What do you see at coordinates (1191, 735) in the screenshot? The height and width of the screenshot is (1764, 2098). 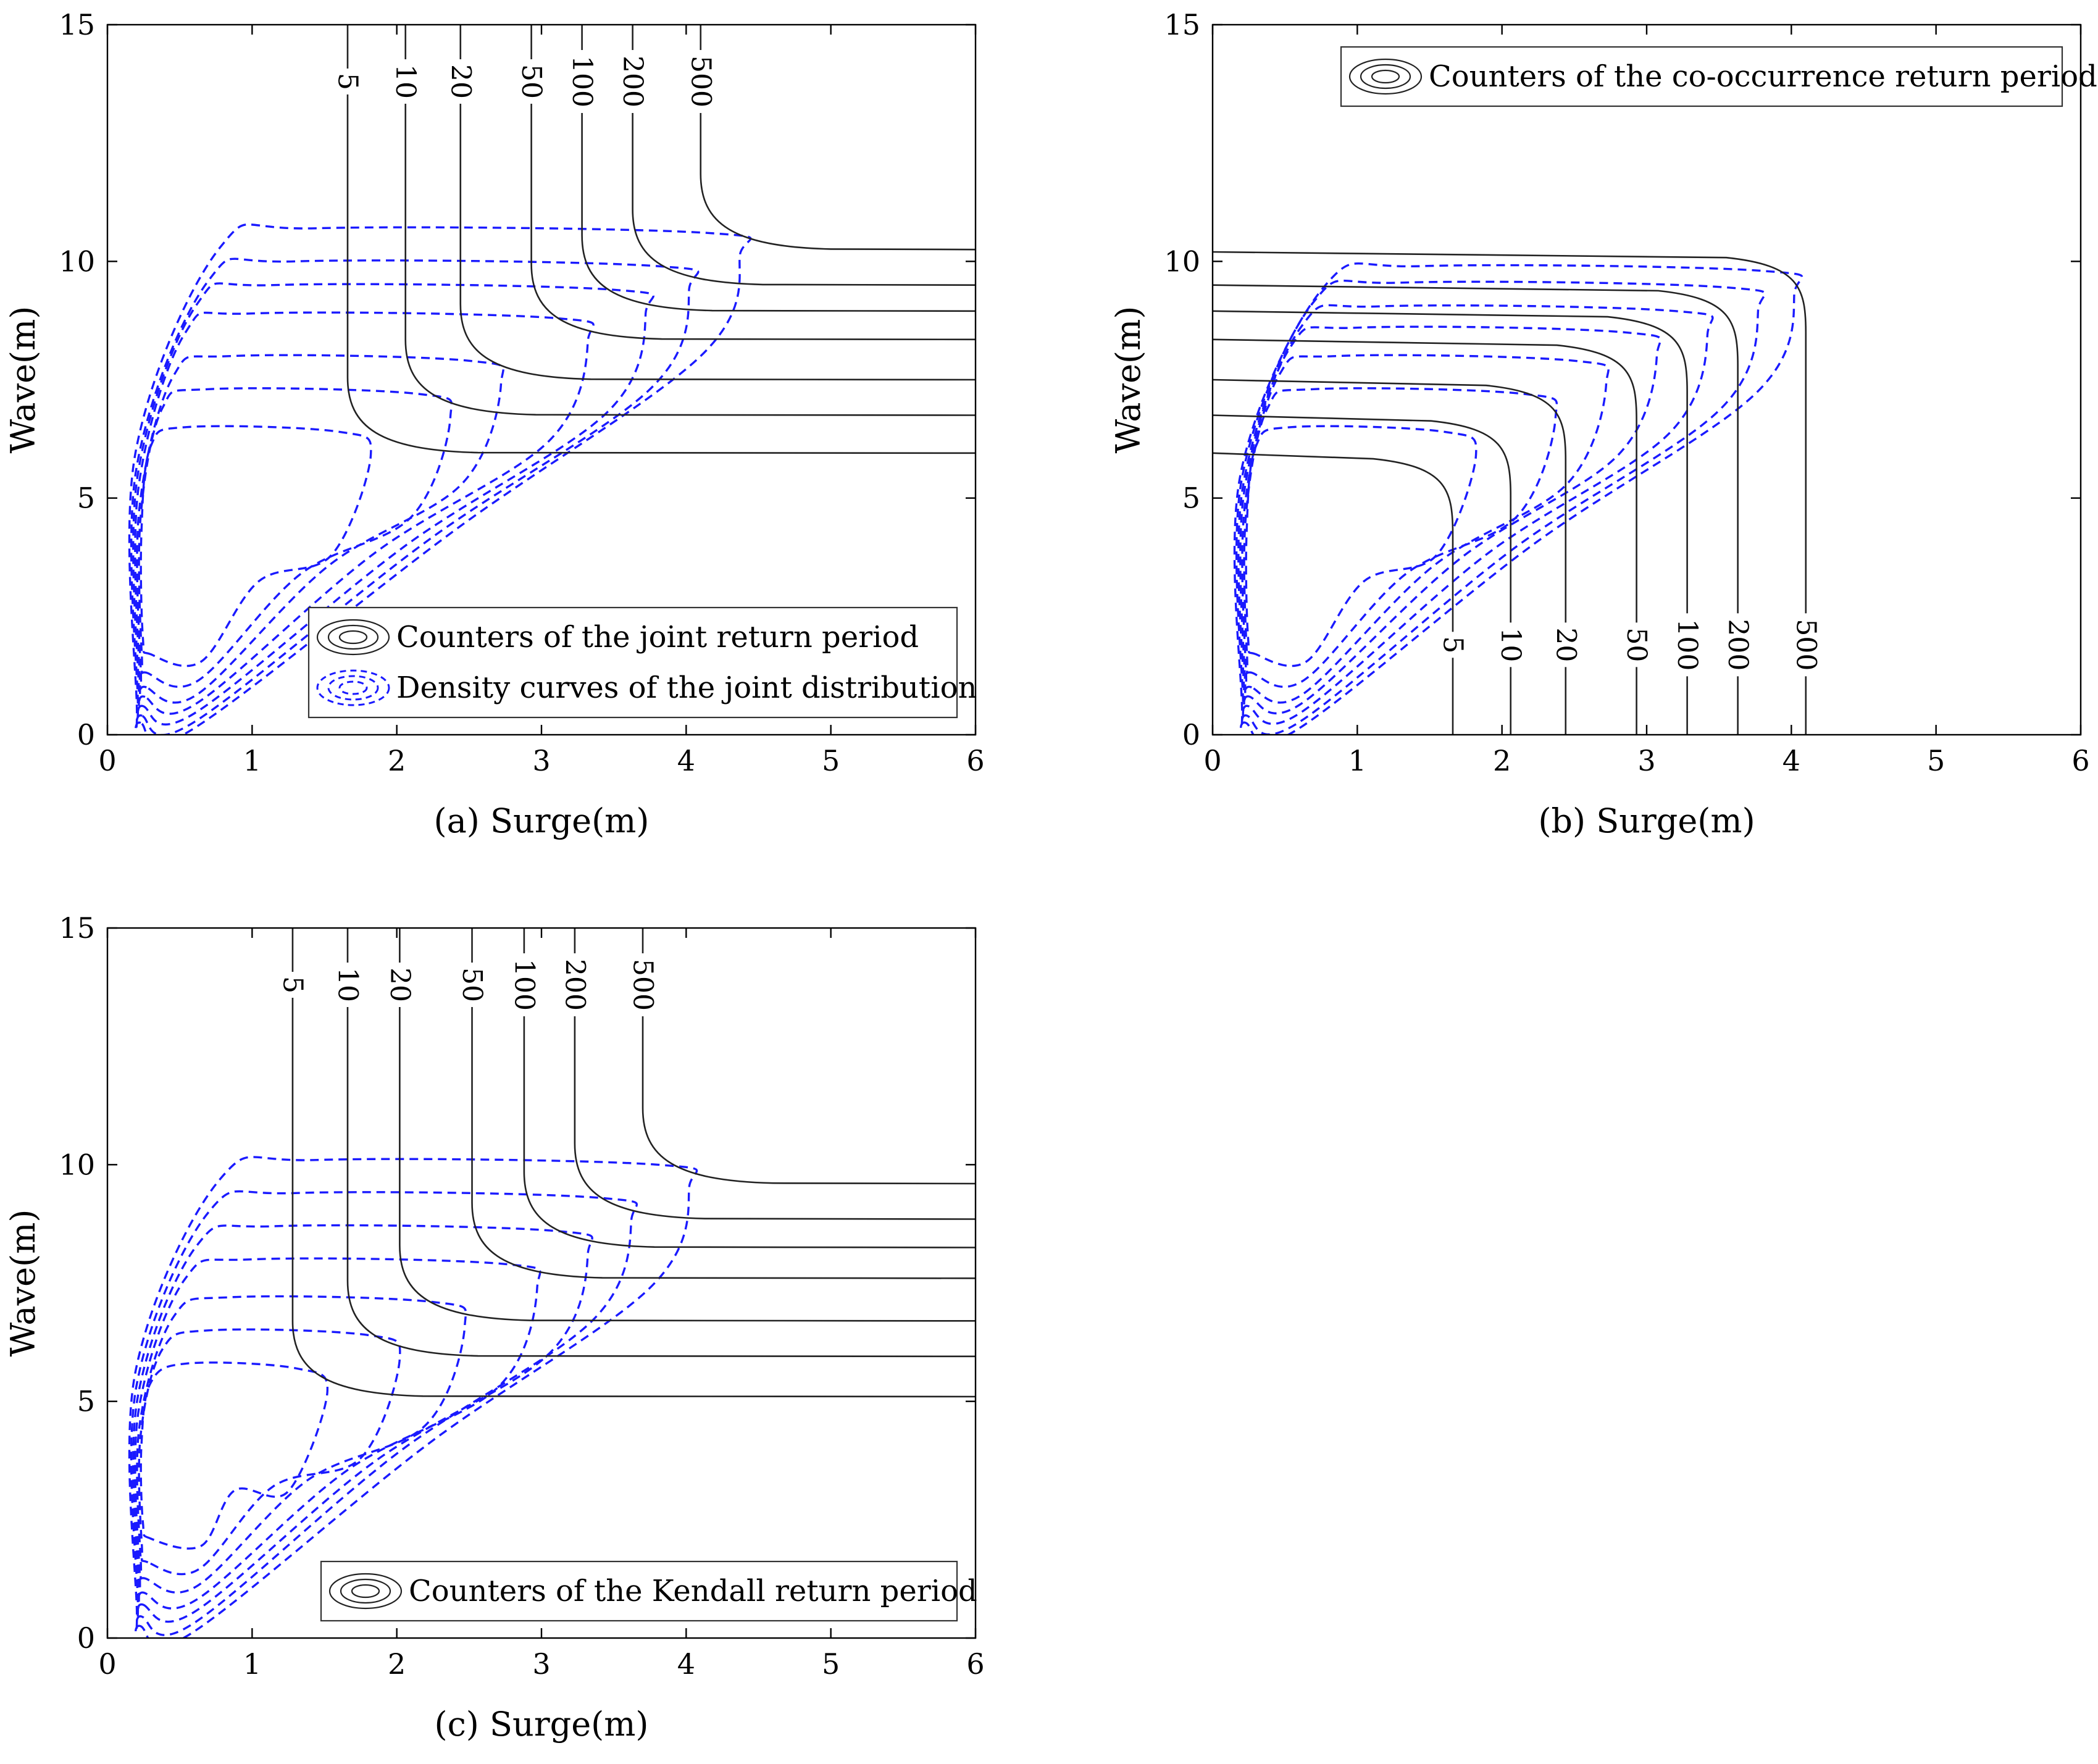 I see `y-tick-label: 0` at bounding box center [1191, 735].